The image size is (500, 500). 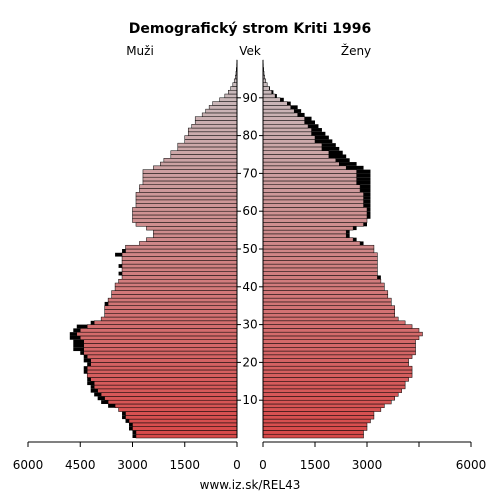 I want to click on age-tick-label: 60, so click(x=249, y=211).